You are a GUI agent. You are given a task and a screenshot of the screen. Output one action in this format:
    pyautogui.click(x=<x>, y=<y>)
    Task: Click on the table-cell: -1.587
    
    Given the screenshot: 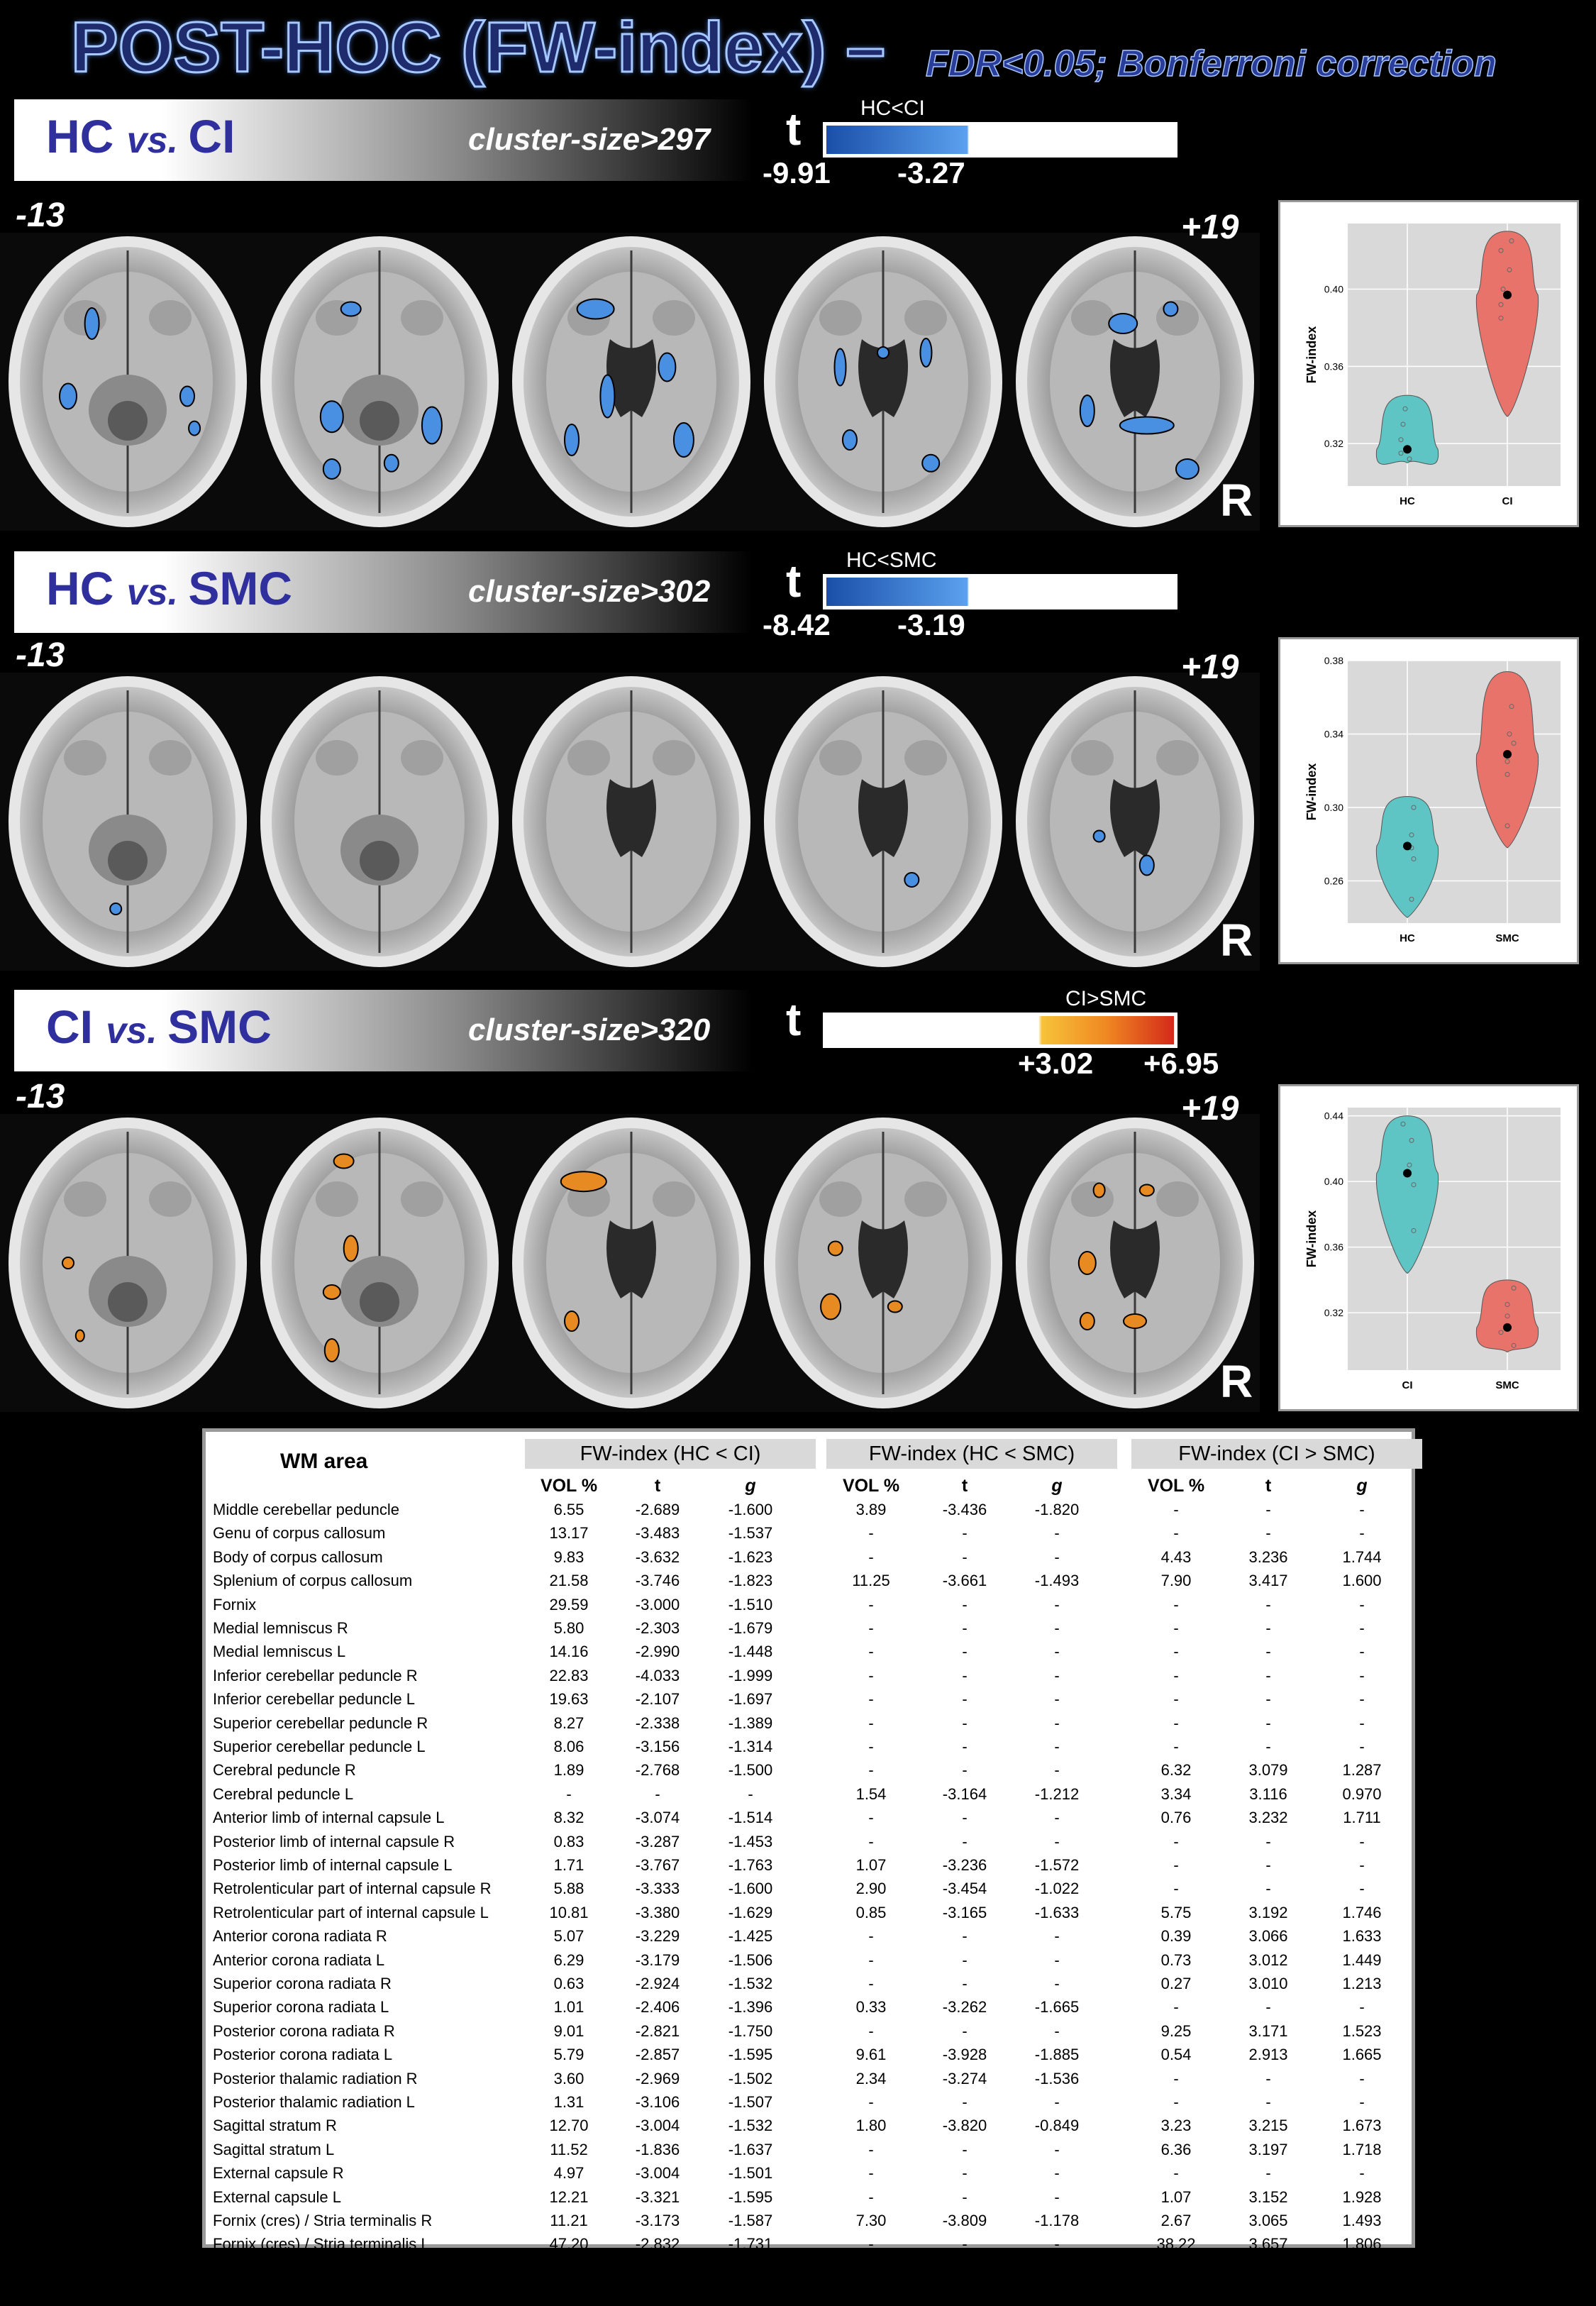 What is the action you would take?
    pyautogui.click(x=750, y=2220)
    